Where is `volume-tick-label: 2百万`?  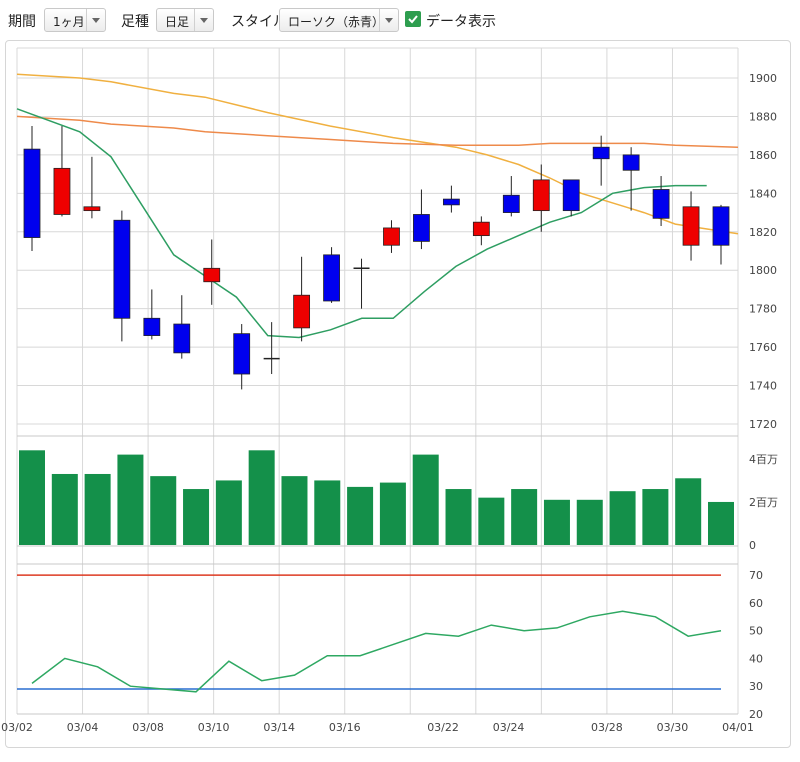 volume-tick-label: 2百万 is located at coordinates (763, 502).